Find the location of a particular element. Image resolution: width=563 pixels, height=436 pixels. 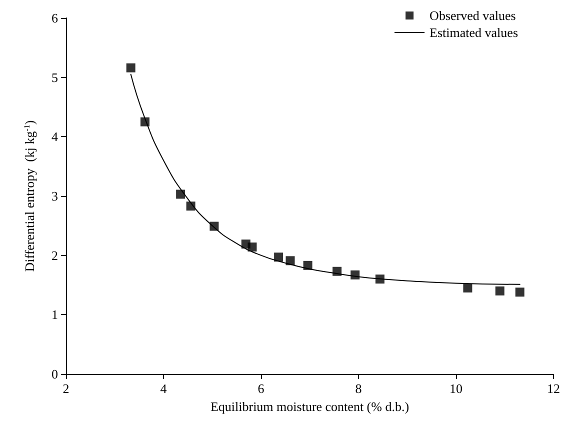

x-tick-label: 4 is located at coordinates (164, 388).